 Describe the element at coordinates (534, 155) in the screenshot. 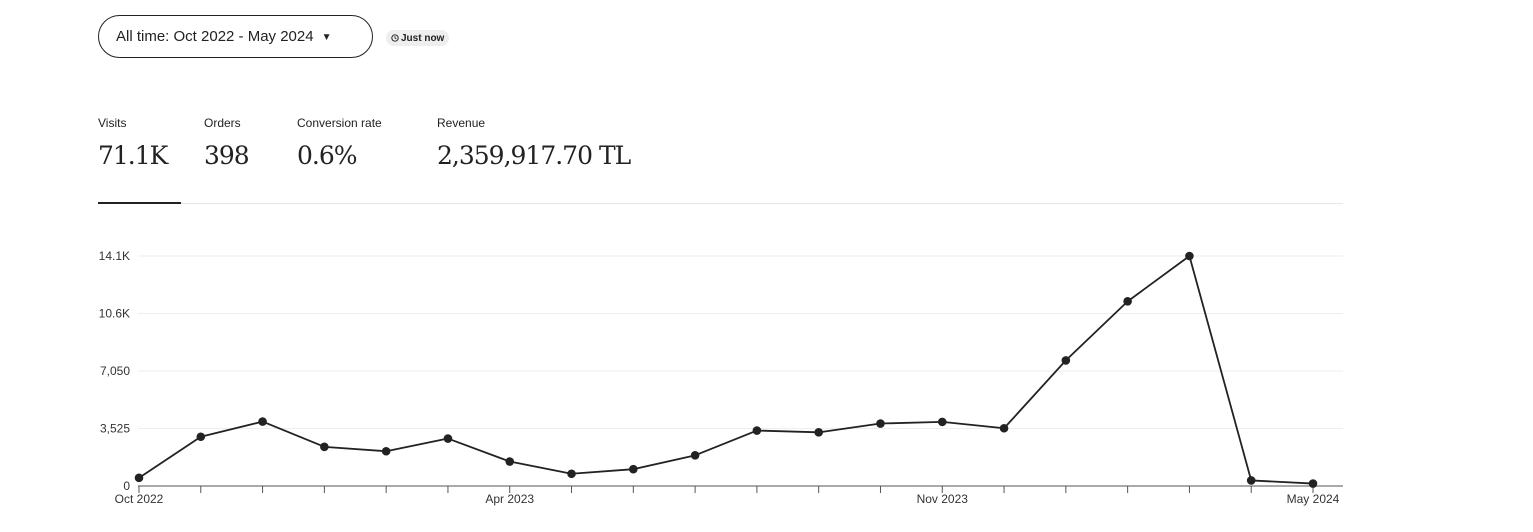

I see `metric-value: 2,359,917.70 TL` at that location.